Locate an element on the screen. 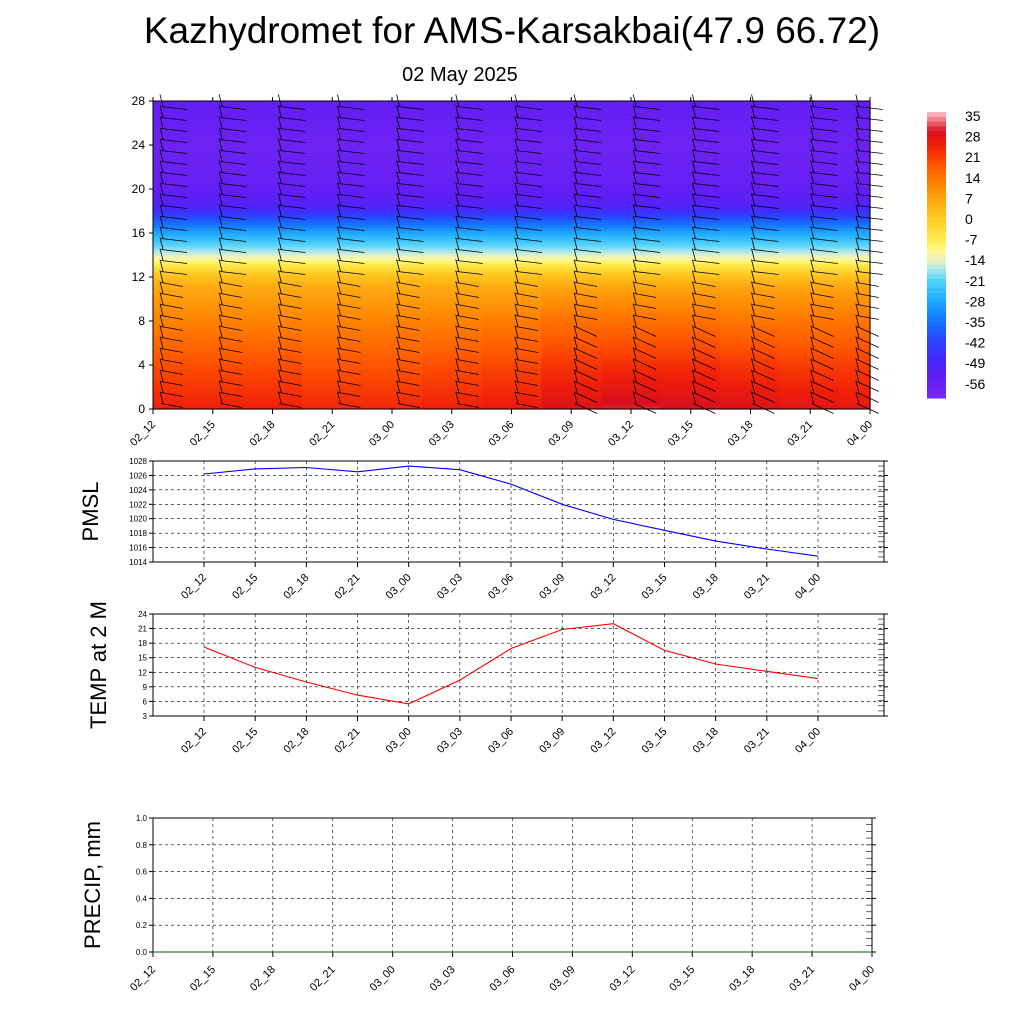  x-tick-label: 04_00 is located at coordinates (862, 979).